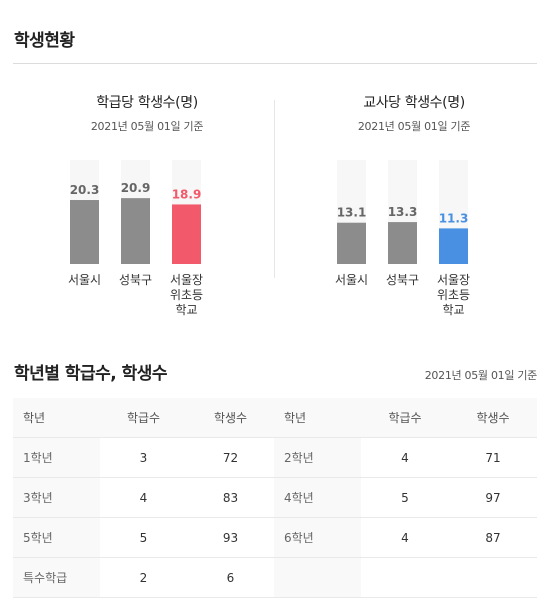 The height and width of the screenshot is (598, 538). Describe the element at coordinates (230, 577) in the screenshot. I see `student-count-cell: 6` at that location.